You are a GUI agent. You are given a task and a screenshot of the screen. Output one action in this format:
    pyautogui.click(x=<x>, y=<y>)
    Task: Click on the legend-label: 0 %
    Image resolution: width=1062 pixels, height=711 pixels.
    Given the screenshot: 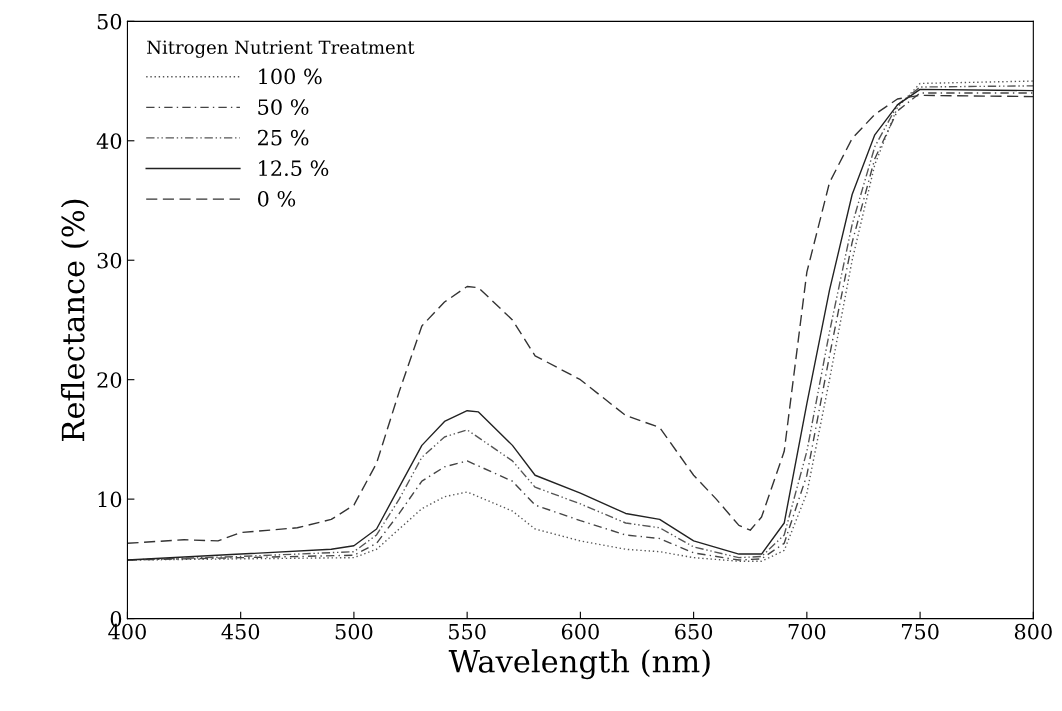 What is the action you would take?
    pyautogui.click(x=276, y=198)
    